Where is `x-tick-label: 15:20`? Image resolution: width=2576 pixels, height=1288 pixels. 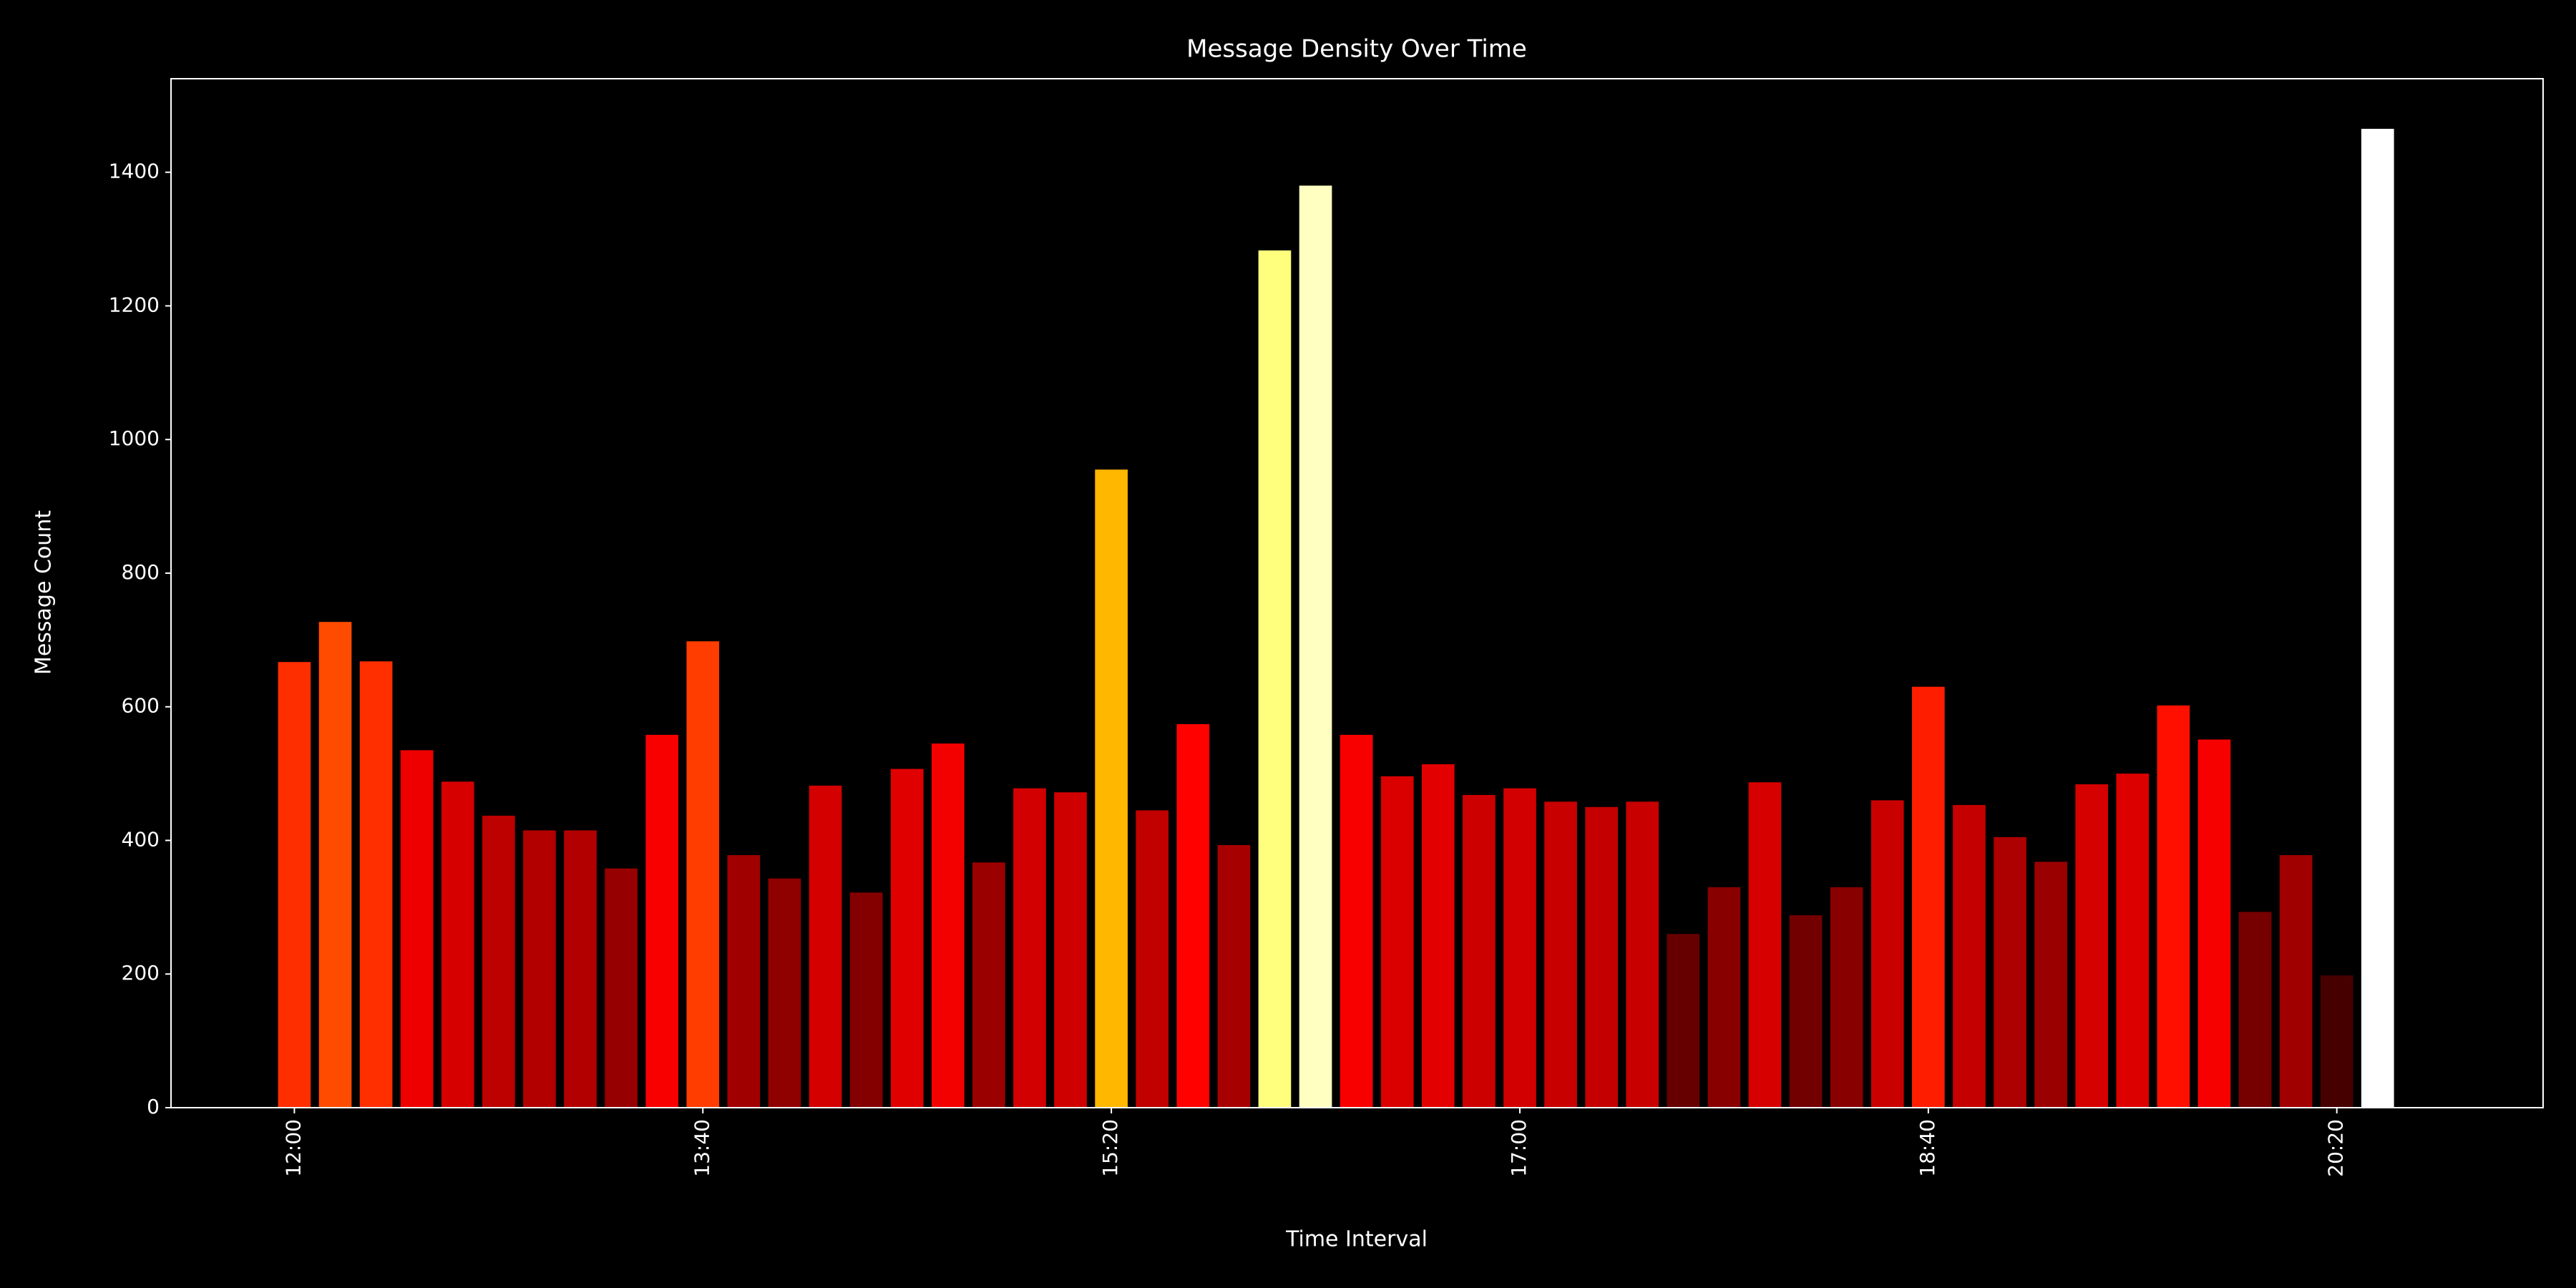 x-tick-label: 15:20 is located at coordinates (1110, 1148).